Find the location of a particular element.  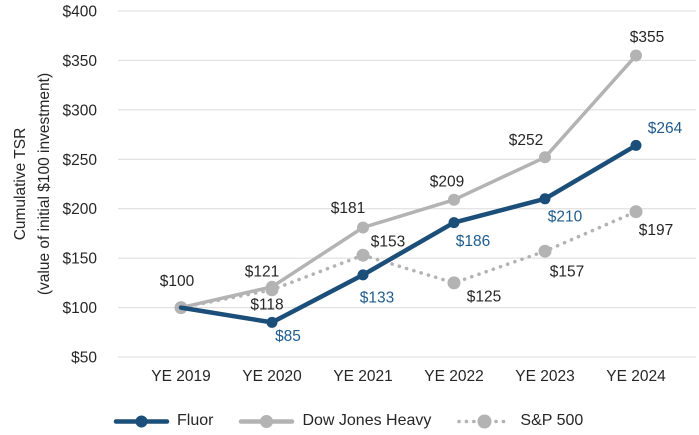

data-label-dow-0: $100 is located at coordinates (177, 281).